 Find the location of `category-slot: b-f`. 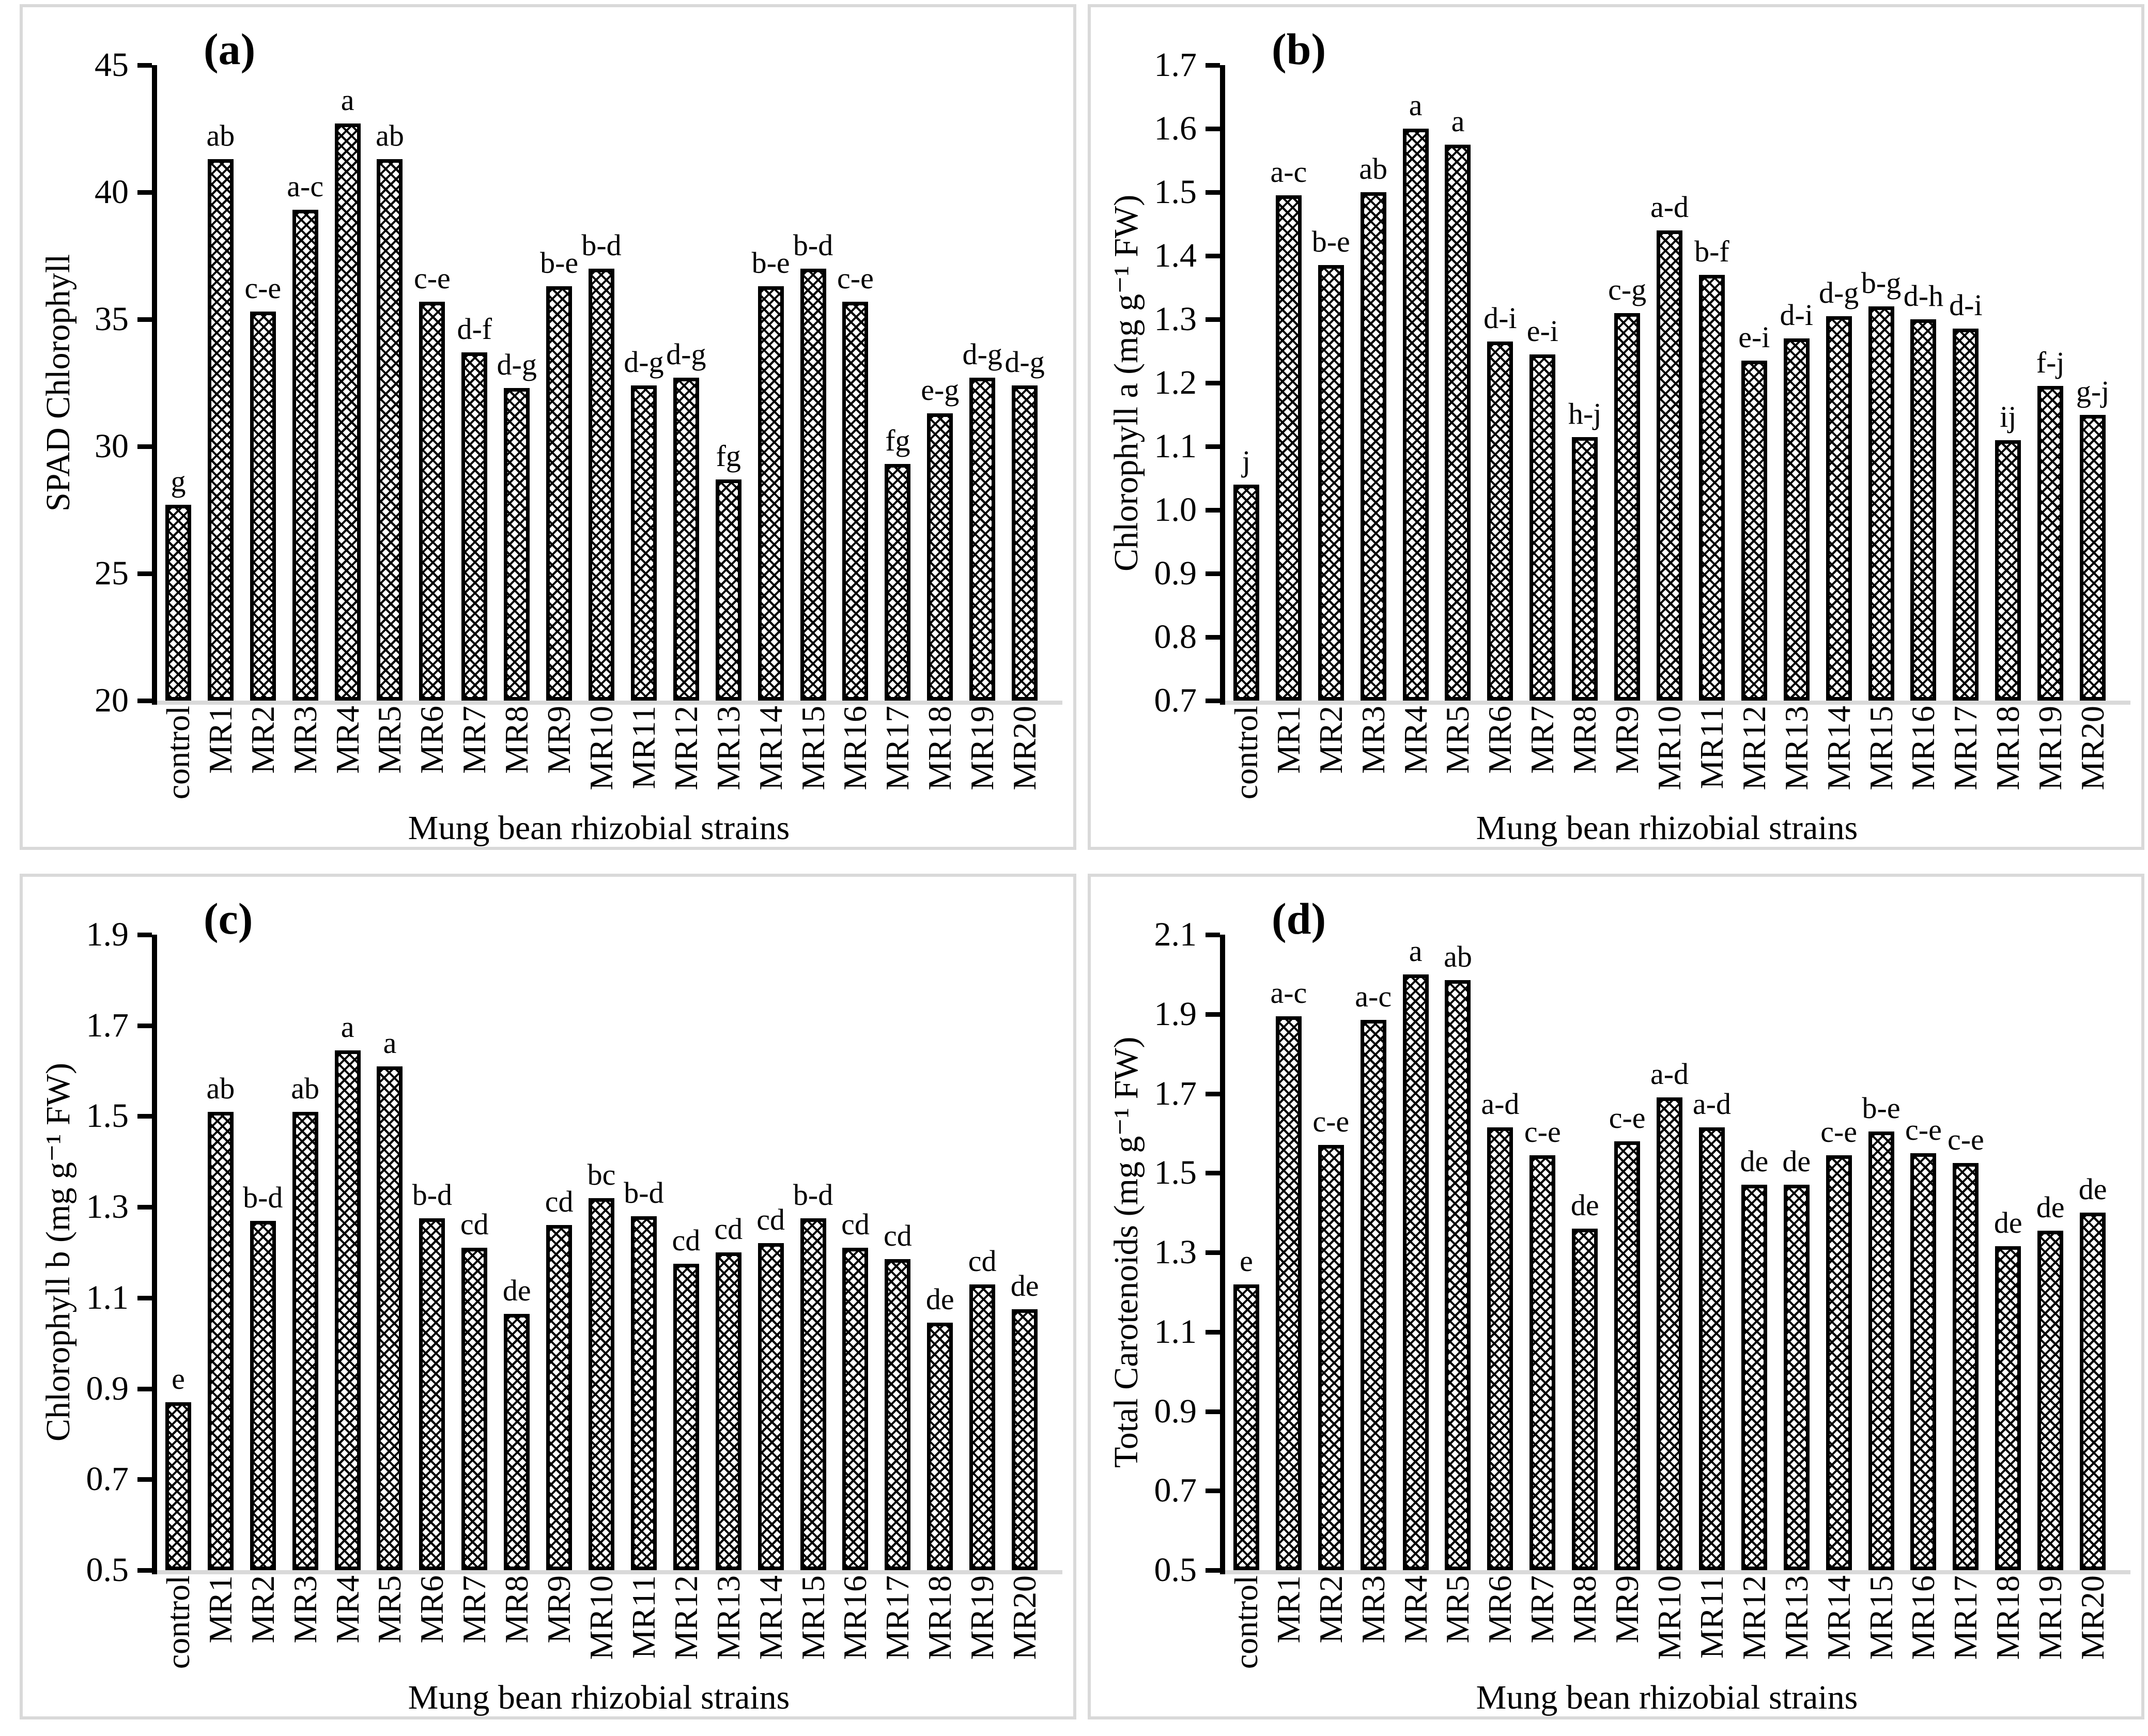

category-slot: b-f is located at coordinates (1712, 383).